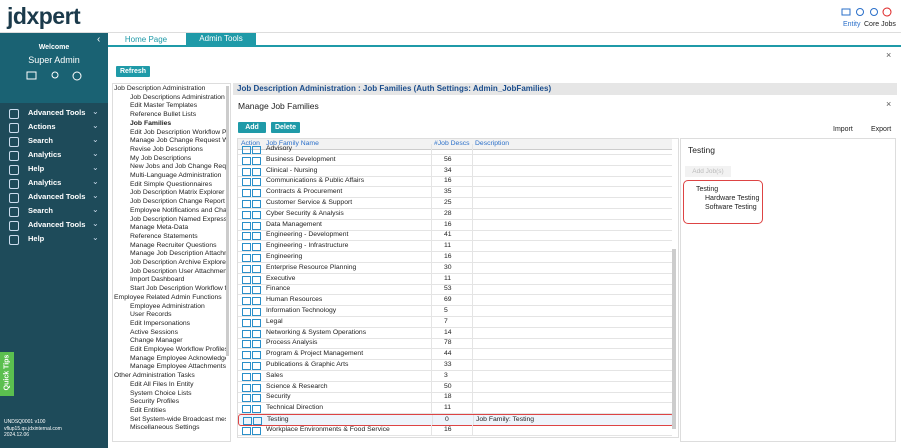 The image size is (901, 448). I want to click on tree-item: Job Description Named Expressior, so click(178, 219).